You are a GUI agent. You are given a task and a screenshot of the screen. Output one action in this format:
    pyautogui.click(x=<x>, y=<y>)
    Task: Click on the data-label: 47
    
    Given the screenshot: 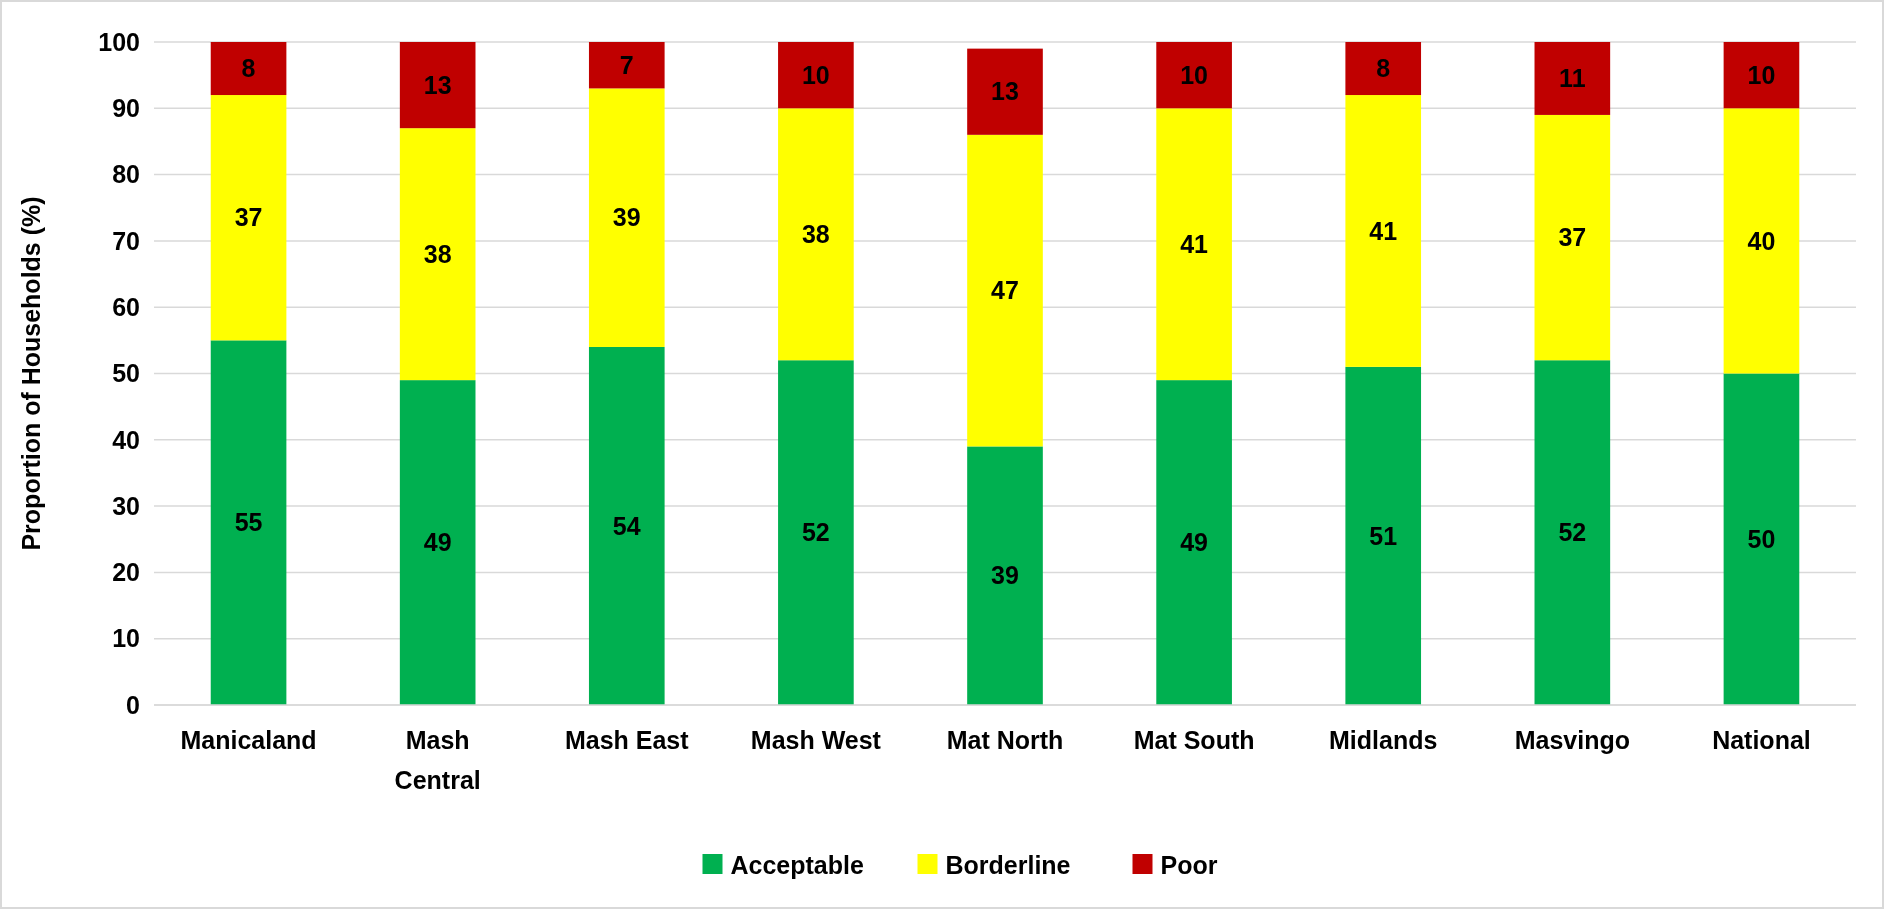 What is the action you would take?
    pyautogui.click(x=1005, y=290)
    